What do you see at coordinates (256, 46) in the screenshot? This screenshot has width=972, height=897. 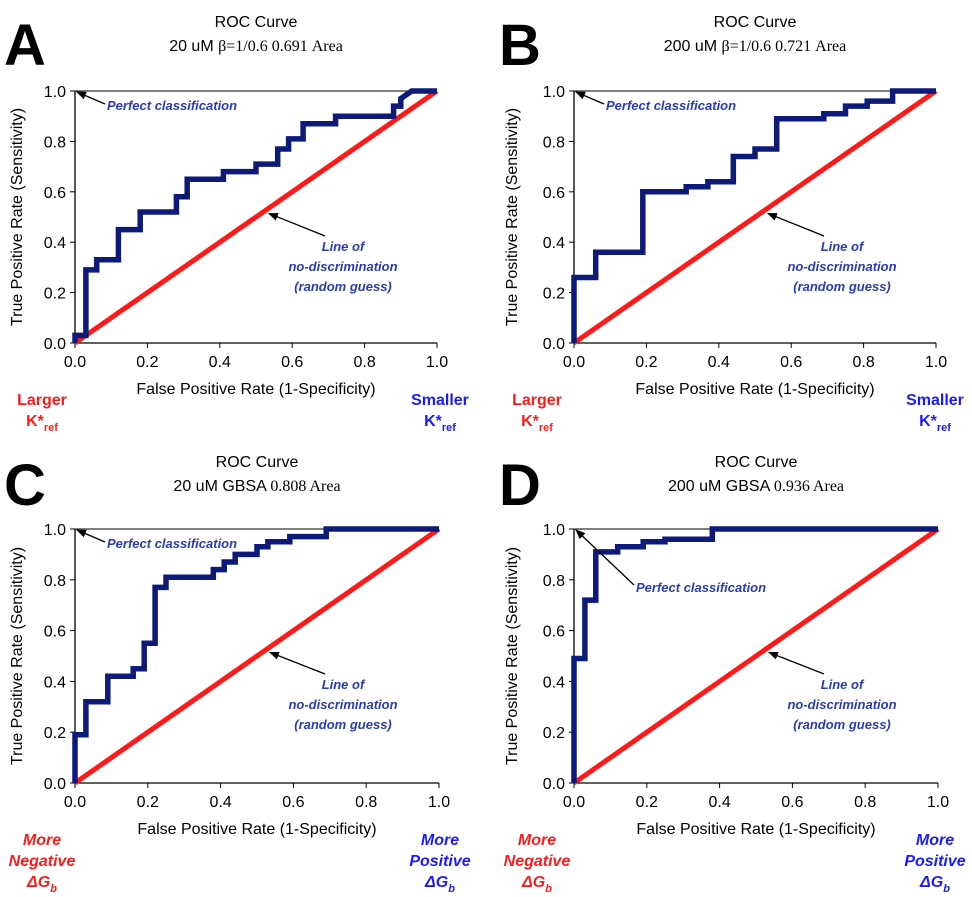 I see `chart-subtitle: 20 uM β=1/0.6 0.691 Area` at bounding box center [256, 46].